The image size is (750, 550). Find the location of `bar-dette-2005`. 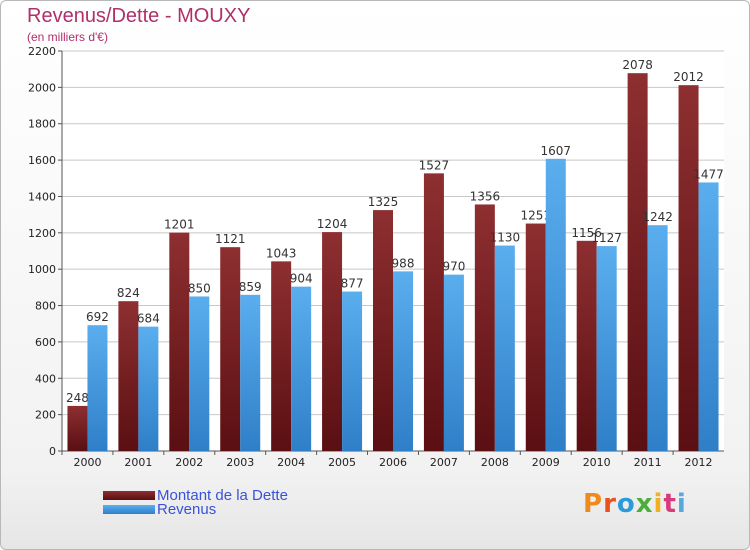

bar-dette-2005 is located at coordinates (332, 341).